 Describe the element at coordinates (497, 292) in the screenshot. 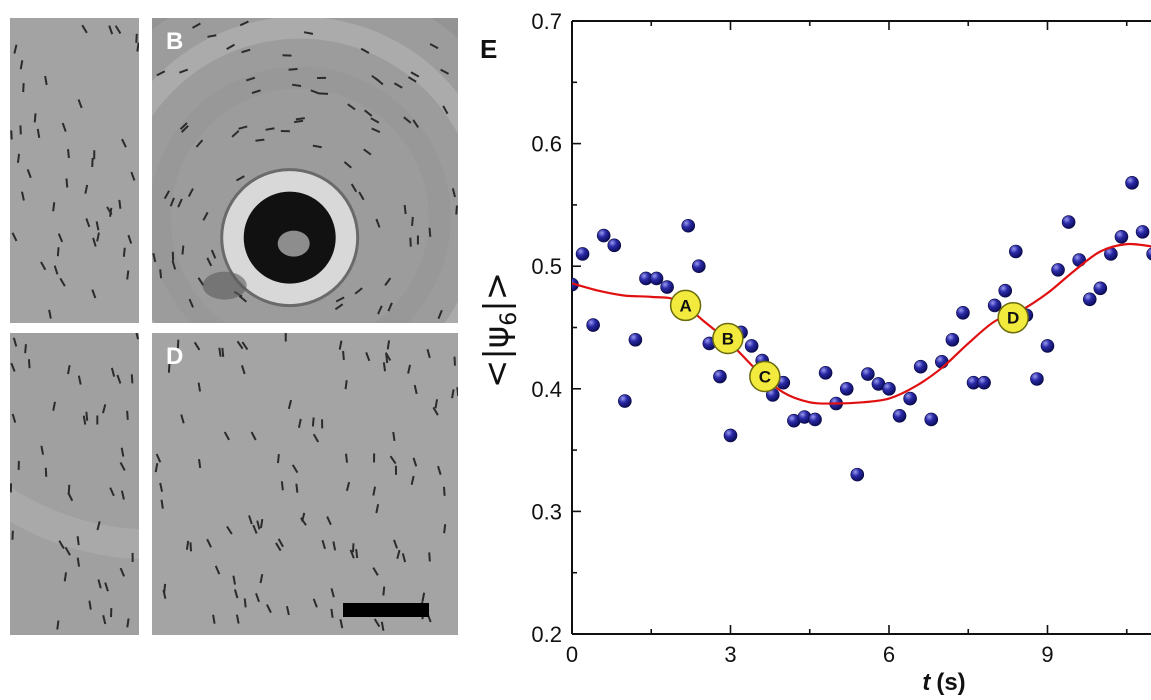

I see `y-axis-label-end: |>` at that location.